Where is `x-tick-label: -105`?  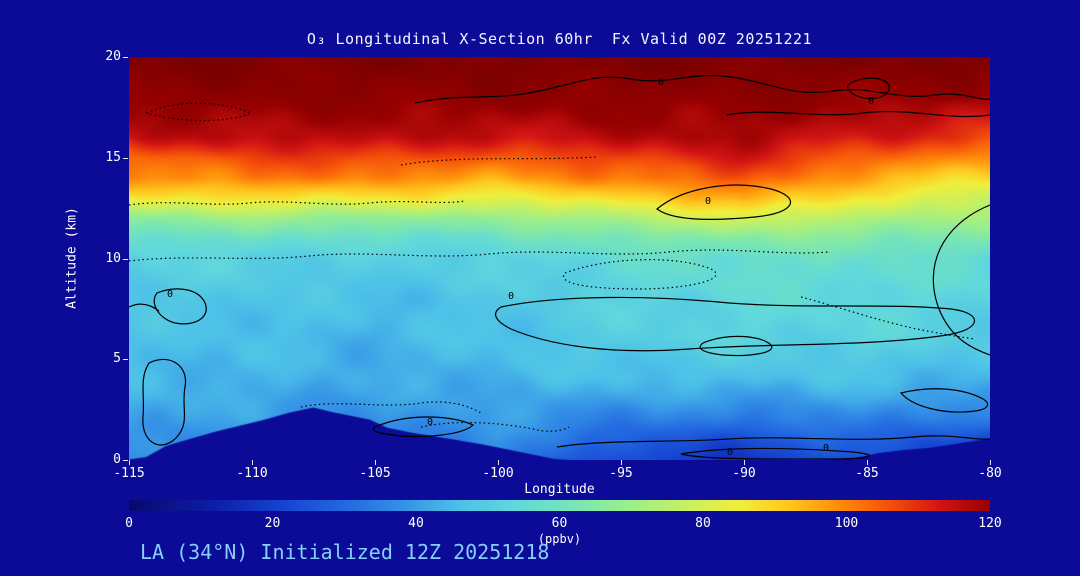
x-tick-label: -105 is located at coordinates (375, 473).